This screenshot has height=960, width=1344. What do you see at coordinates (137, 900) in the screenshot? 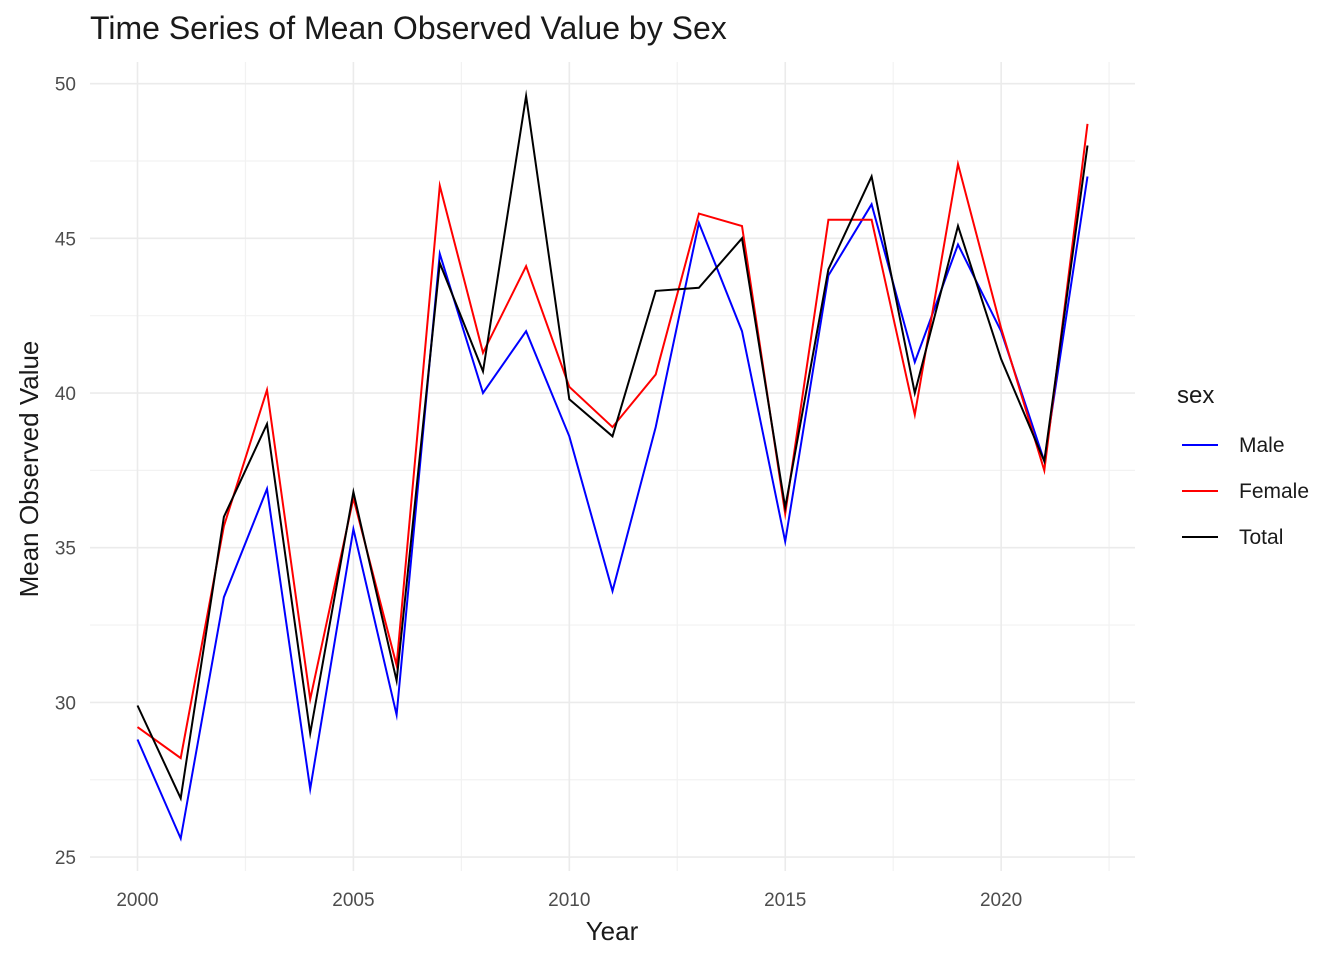
I see `x-tick-label: 2000` at bounding box center [137, 900].